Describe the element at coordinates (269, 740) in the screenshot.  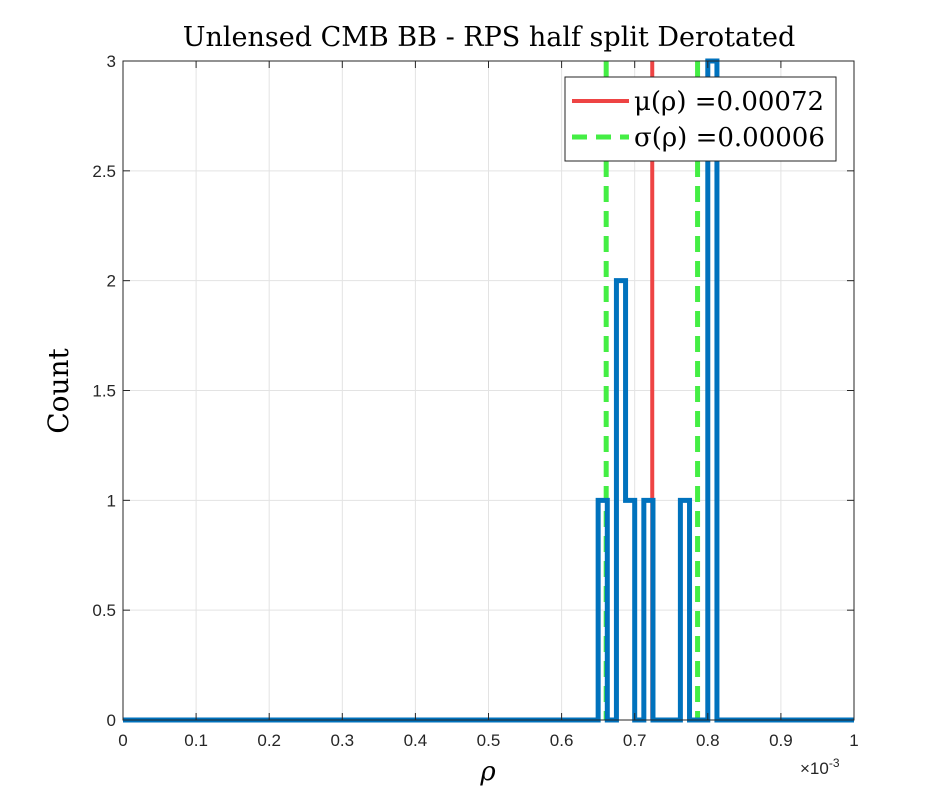
I see `x-tick-label: 0.2` at that location.